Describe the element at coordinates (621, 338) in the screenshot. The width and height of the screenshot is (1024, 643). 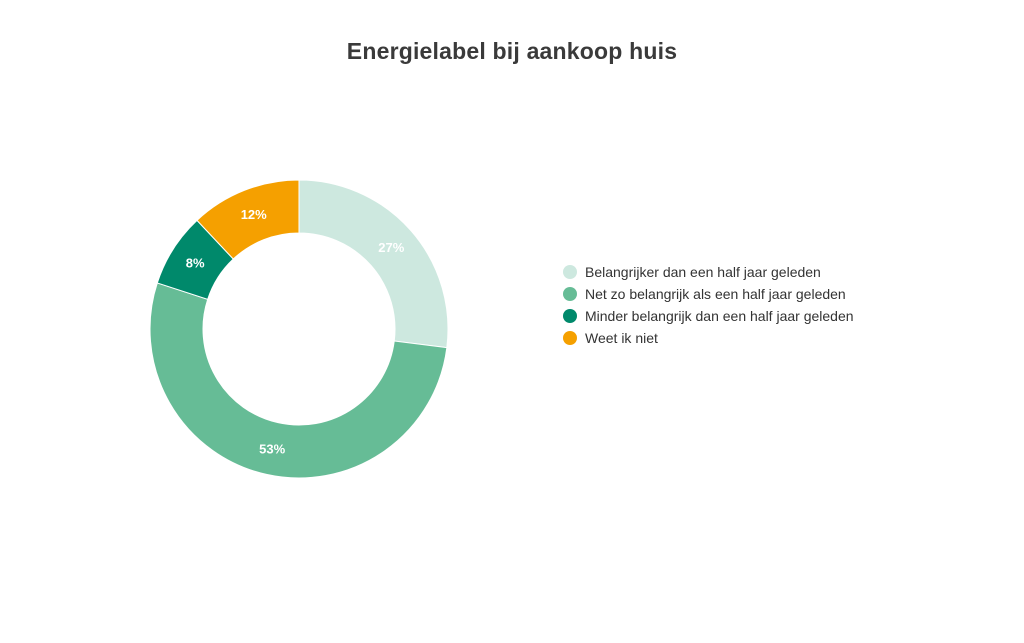
I see `legend-label: Weet ik niet` at that location.